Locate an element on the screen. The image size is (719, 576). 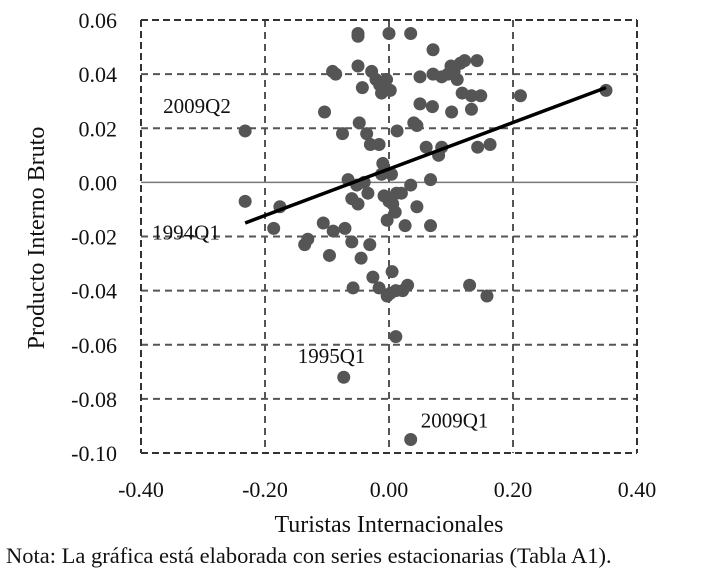
y-tick-label: -0.06 is located at coordinates (94, 345).